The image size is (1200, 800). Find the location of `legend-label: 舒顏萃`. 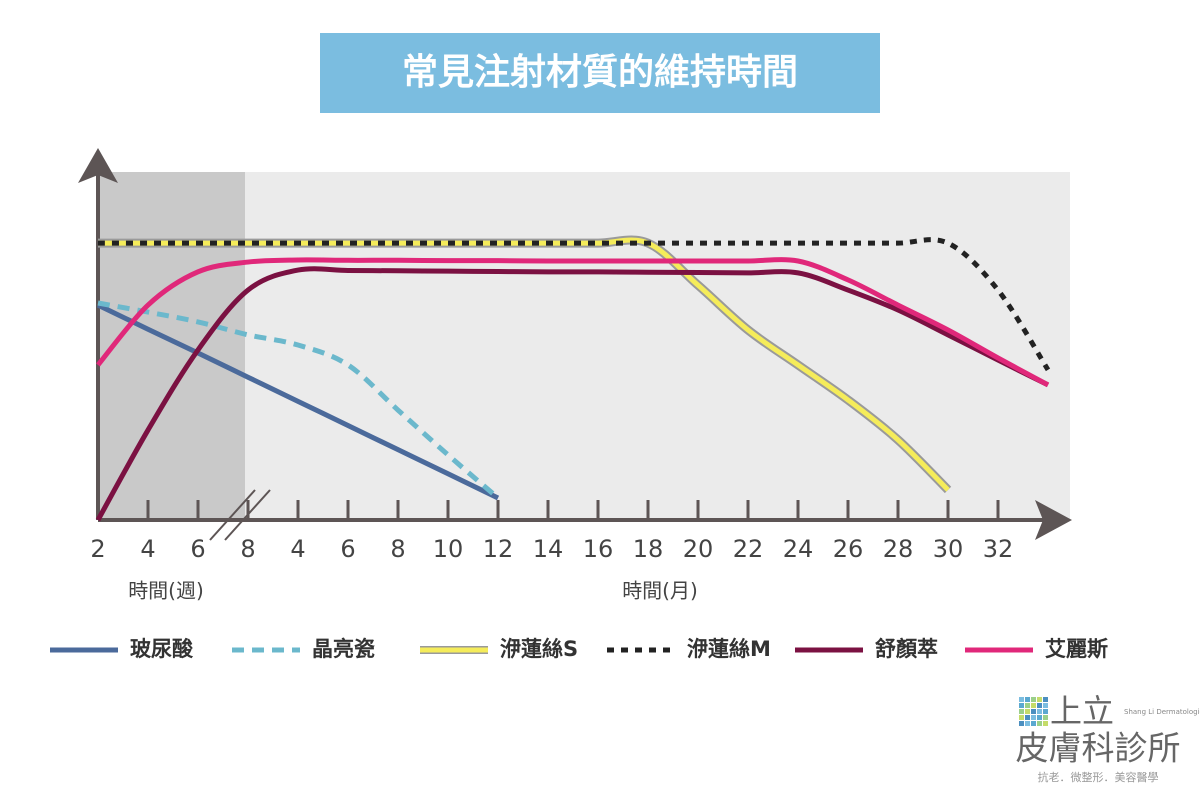

legend-label: 舒顏萃 is located at coordinates (906, 649).